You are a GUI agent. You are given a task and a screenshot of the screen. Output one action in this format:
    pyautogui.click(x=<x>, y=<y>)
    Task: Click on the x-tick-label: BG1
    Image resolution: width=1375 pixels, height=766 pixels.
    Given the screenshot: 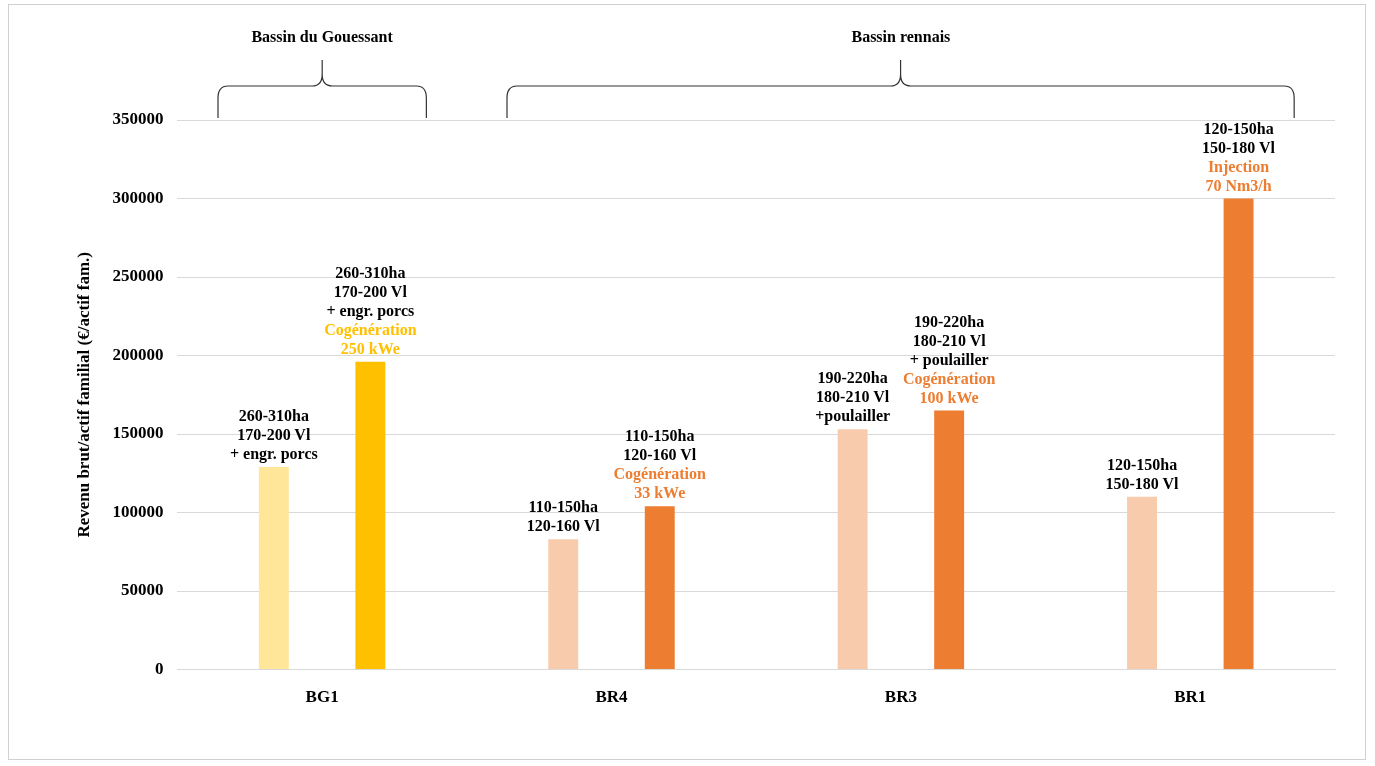 What is the action you would take?
    pyautogui.click(x=322, y=697)
    